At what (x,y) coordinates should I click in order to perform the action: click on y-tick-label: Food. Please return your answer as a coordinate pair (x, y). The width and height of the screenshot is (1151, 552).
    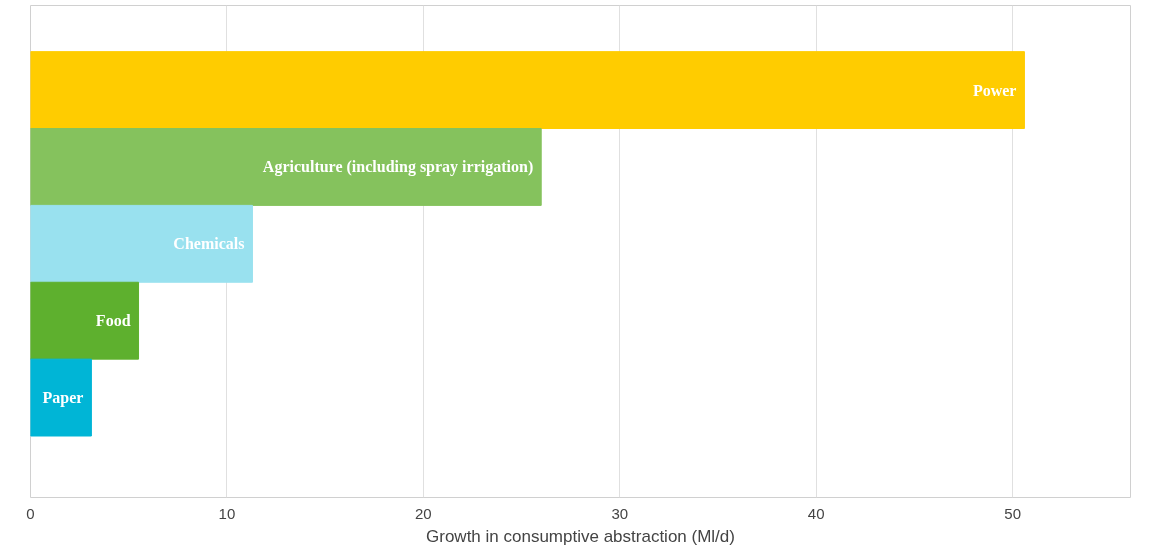
    Looking at the image, I should click on (113, 321).